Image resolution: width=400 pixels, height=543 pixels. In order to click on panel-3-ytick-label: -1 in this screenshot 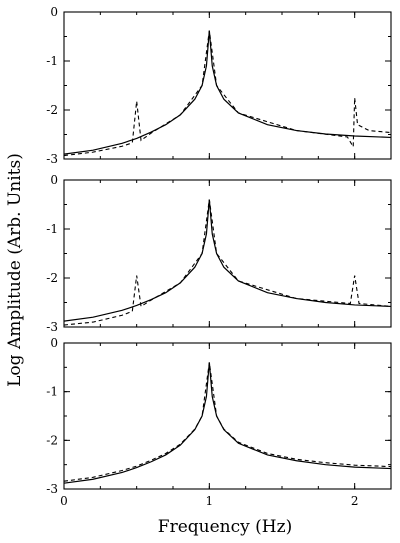, I will do `click(52, 392)`.